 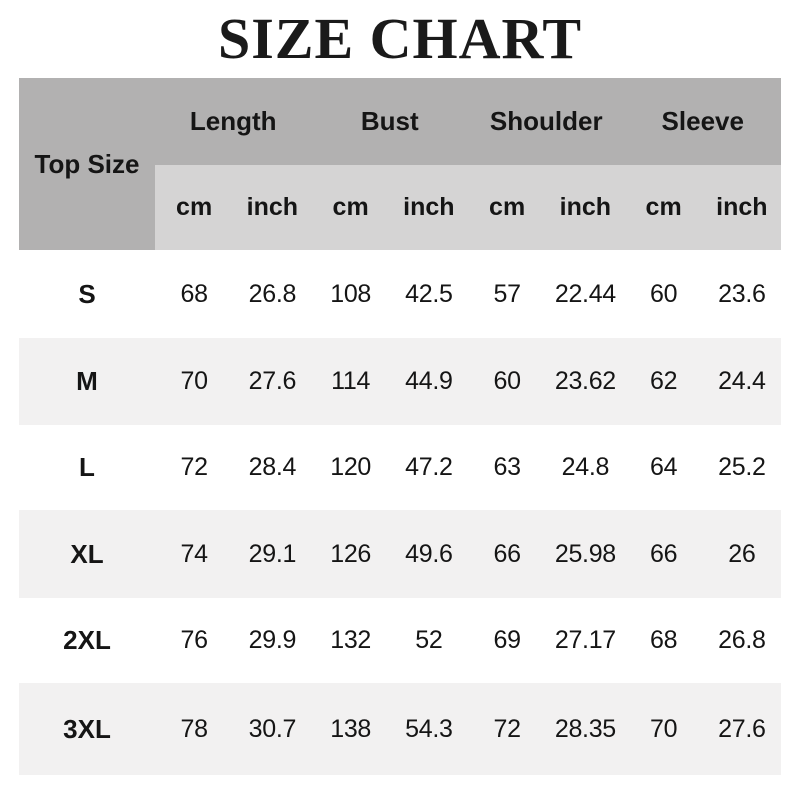 I want to click on size-cell: 2XL, so click(x=87, y=640).